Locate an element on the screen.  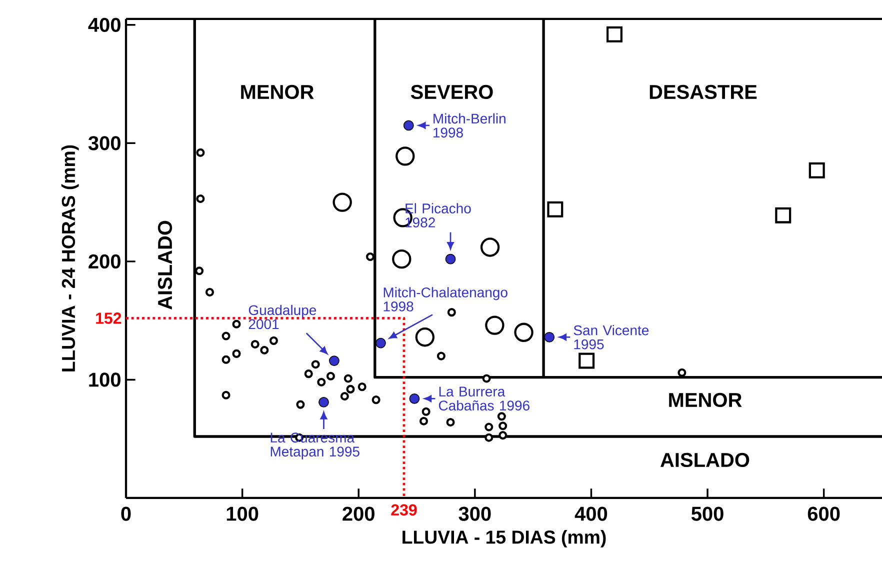
x-tick-label: 300 is located at coordinates (474, 513).